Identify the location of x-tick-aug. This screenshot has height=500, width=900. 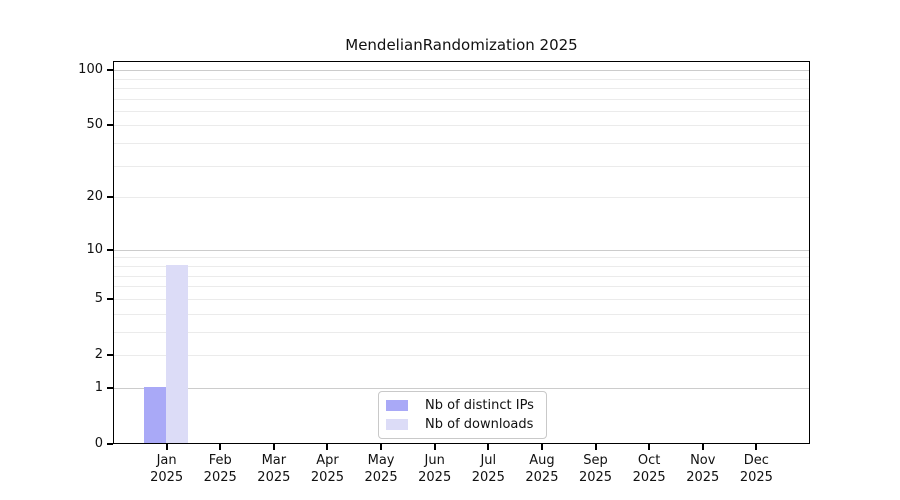
(541, 447).